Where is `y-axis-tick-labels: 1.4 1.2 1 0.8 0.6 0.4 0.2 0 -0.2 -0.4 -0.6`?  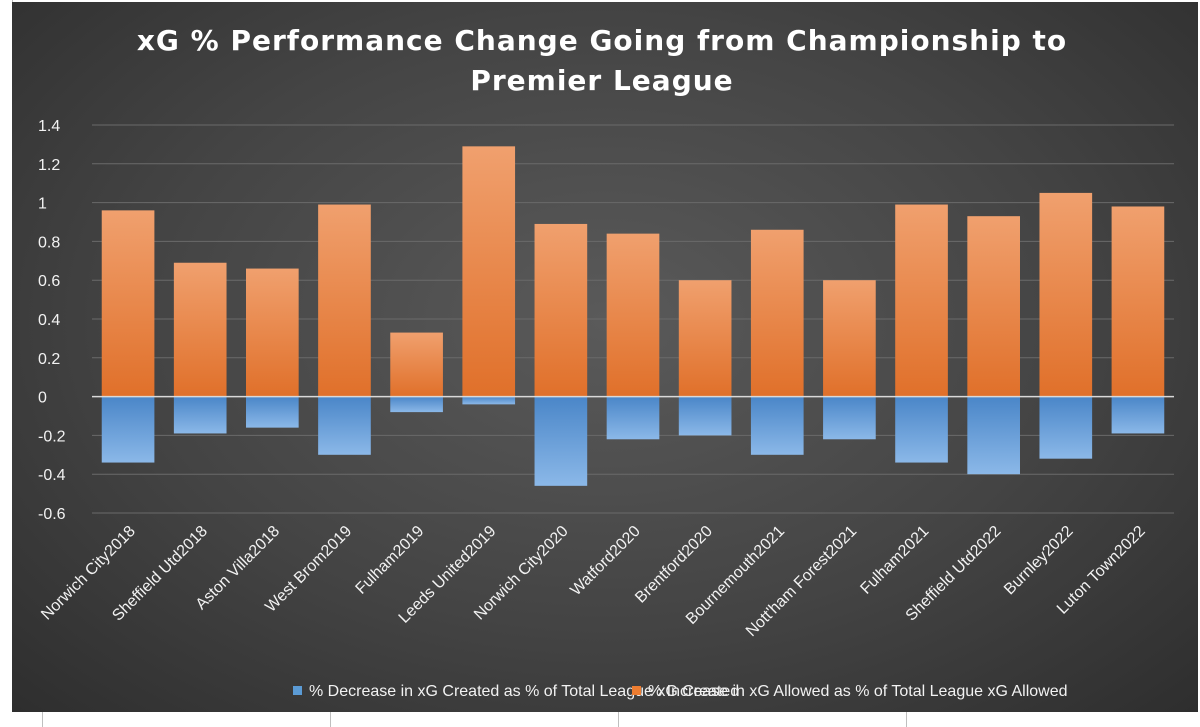
y-axis-tick-labels: 1.4 1.2 1 0.8 0.6 0.4 0.2 0 -0.2 -0.4 -0.6 is located at coordinates (52, 320).